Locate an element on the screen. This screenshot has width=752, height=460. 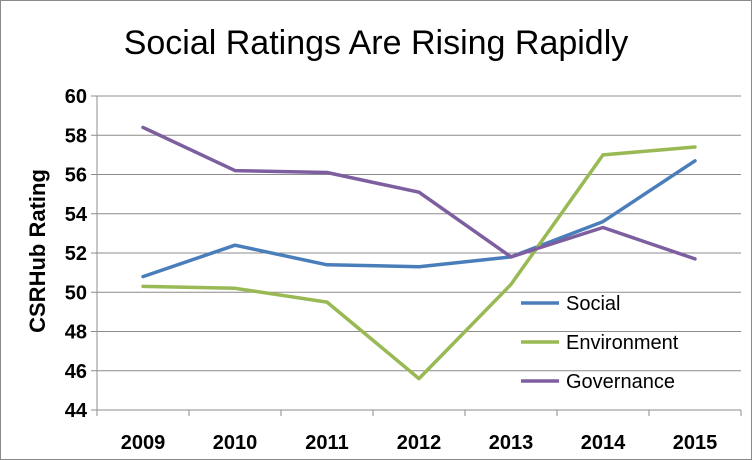
x-tick-label: 2013 is located at coordinates (511, 443).